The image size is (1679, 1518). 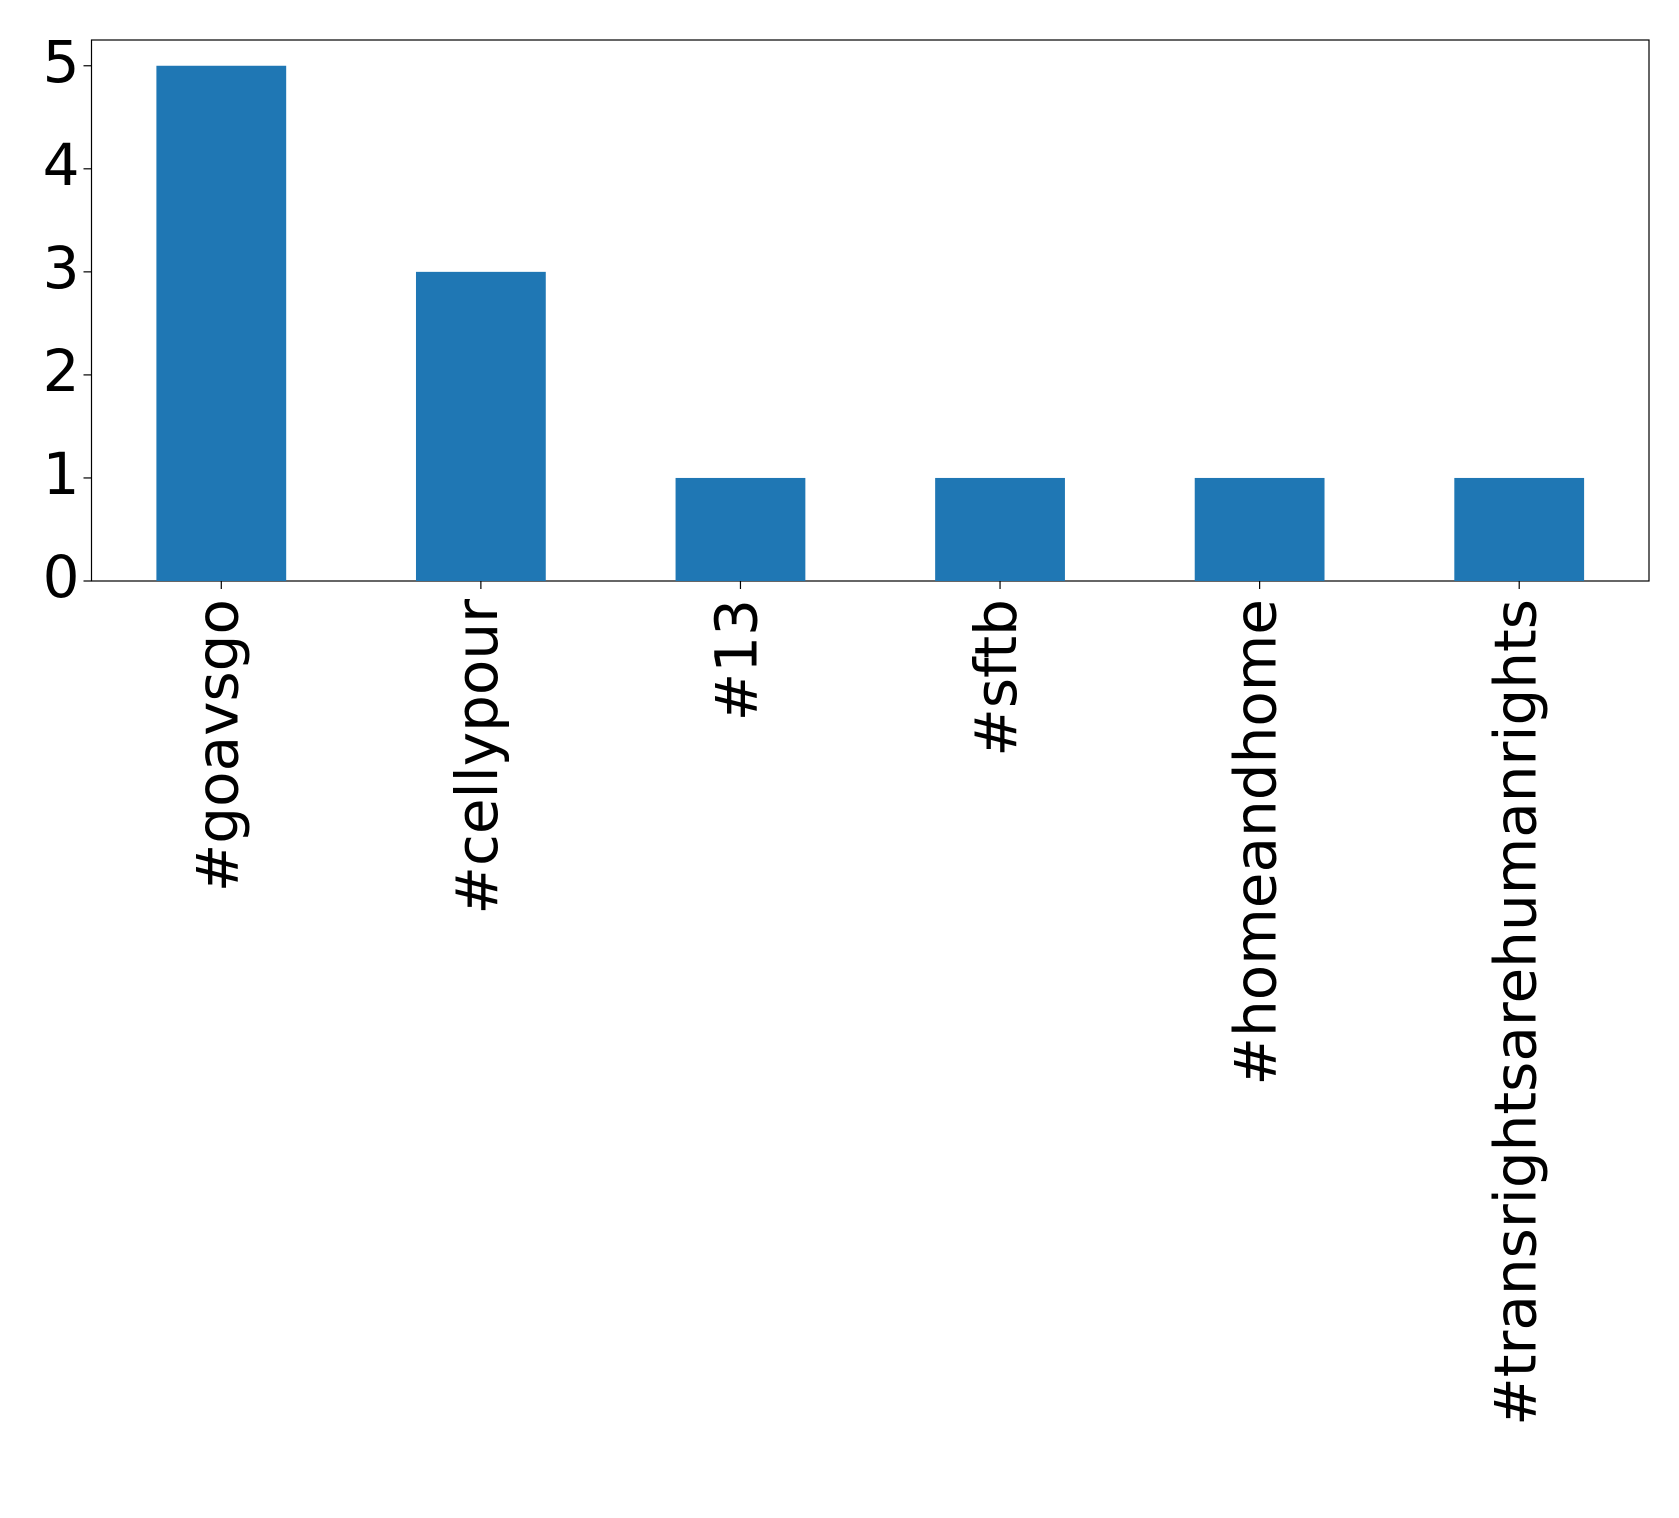 I want to click on y-tick-label: 5, so click(x=61, y=62).